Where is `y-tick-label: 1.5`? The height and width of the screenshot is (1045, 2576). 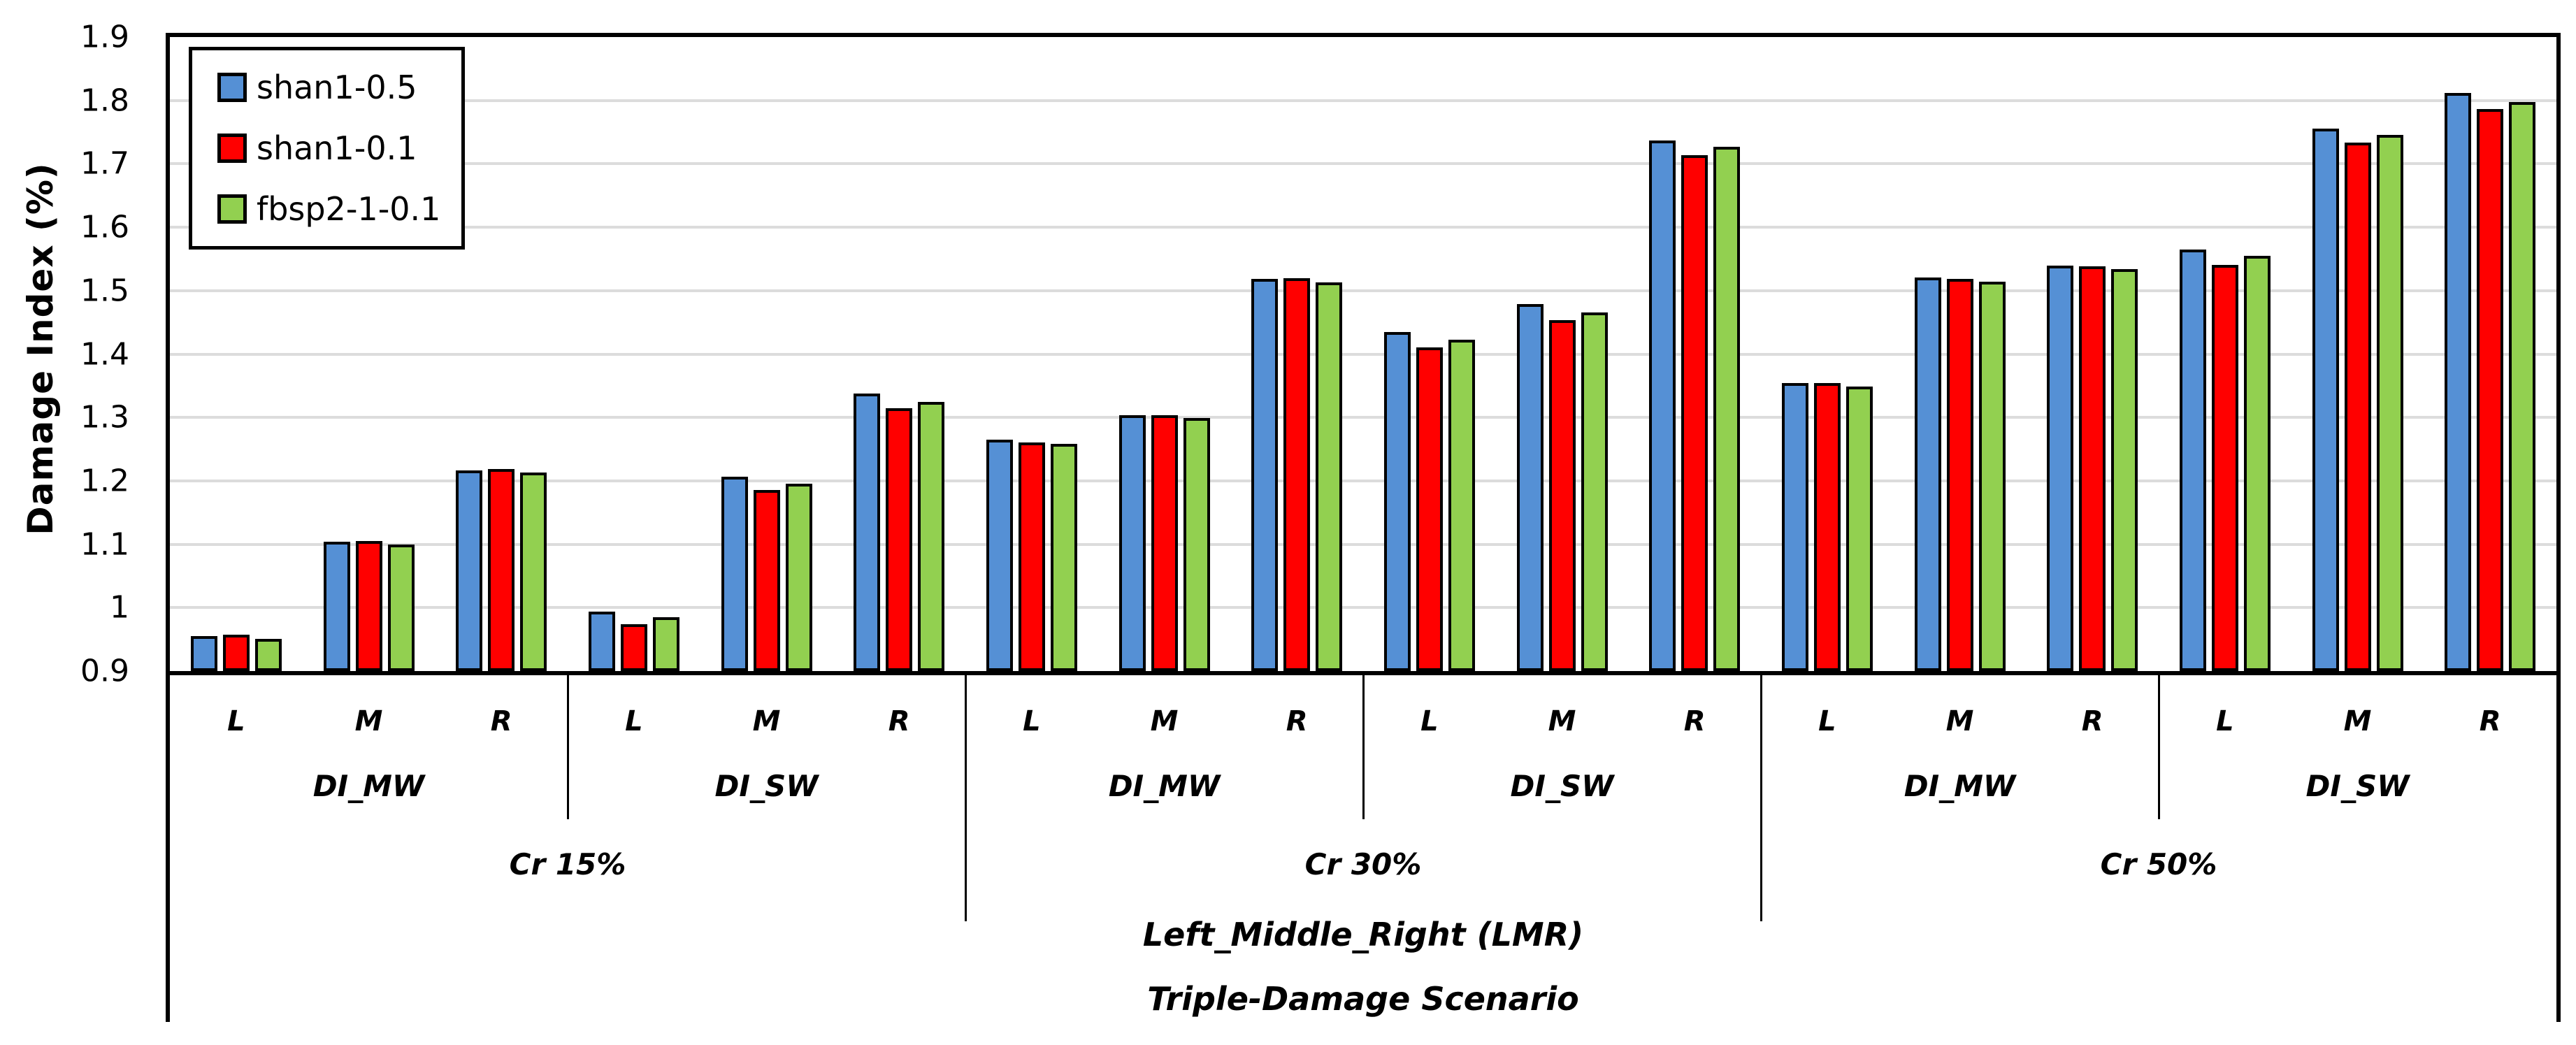 y-tick-label: 1.5 is located at coordinates (104, 291).